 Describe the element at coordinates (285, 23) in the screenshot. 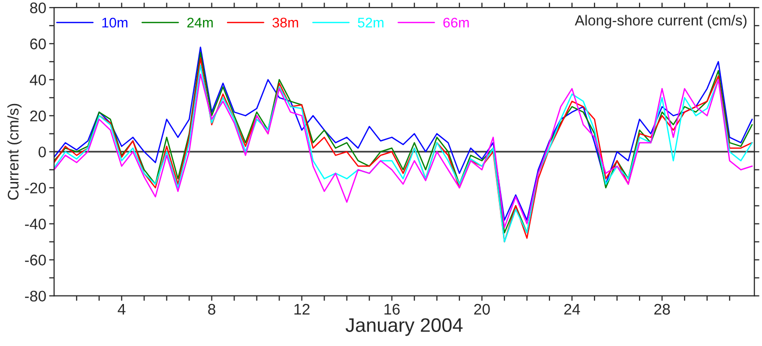

I see `legend-label: 38m` at that location.